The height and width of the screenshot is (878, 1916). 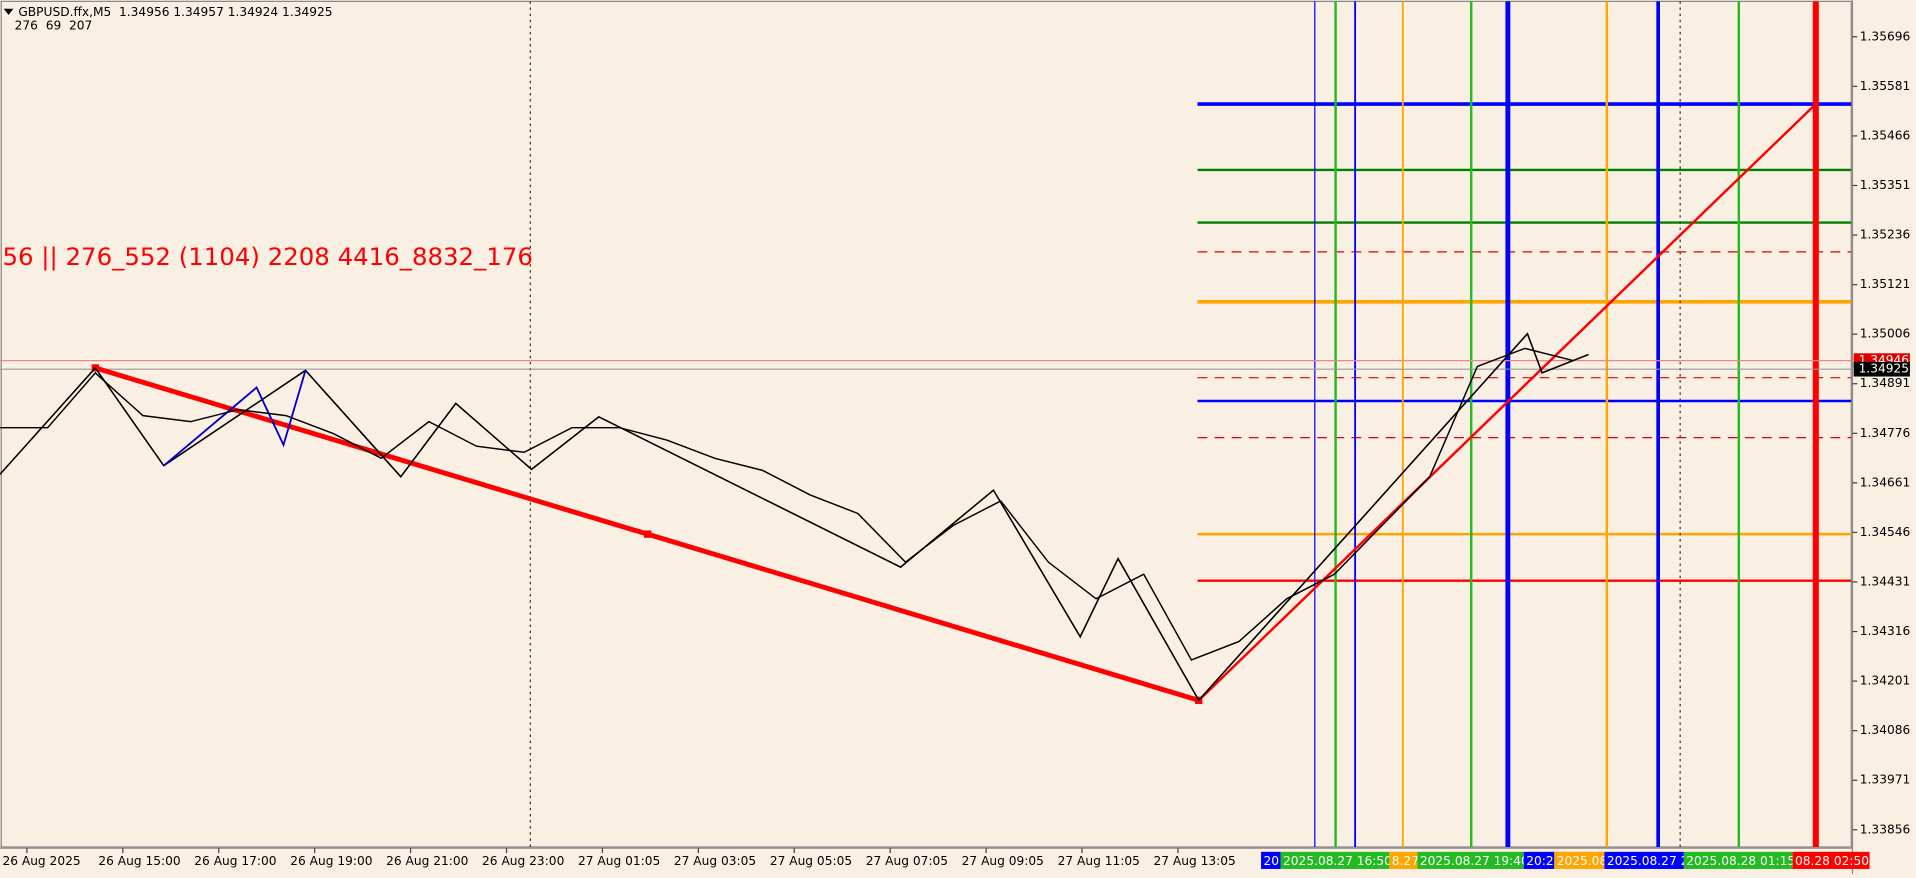 What do you see at coordinates (1195, 861) in the screenshot?
I see `time-label: 27 Aug 13:05` at bounding box center [1195, 861].